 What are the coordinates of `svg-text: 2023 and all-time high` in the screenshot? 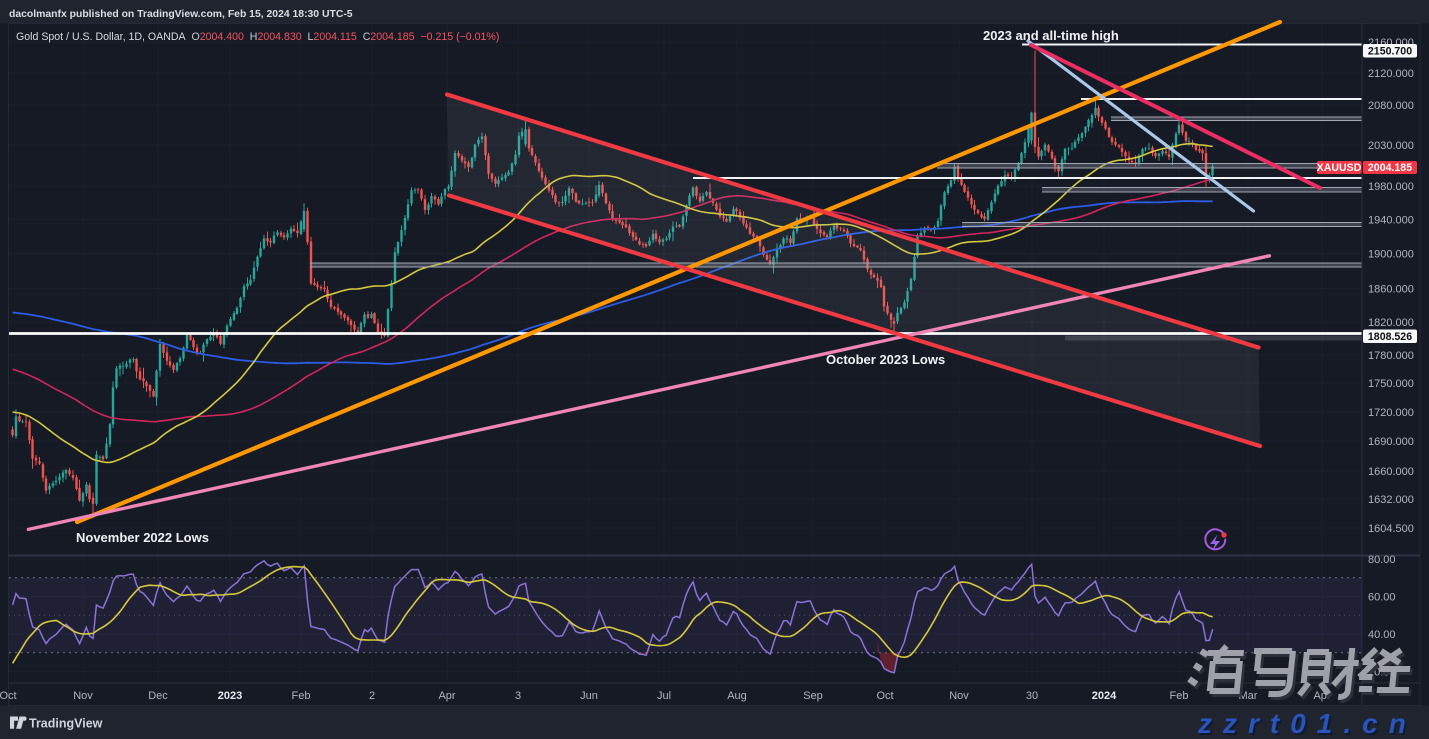 It's located at (1051, 35).